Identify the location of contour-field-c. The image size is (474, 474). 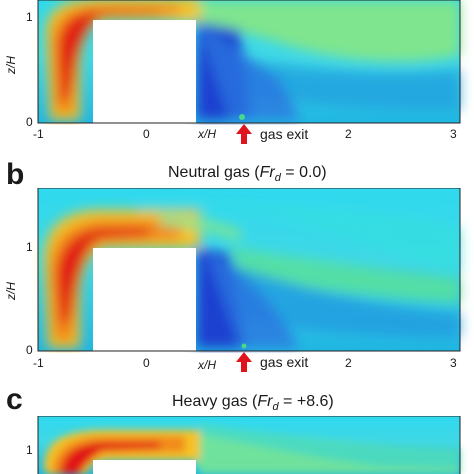
(249, 445).